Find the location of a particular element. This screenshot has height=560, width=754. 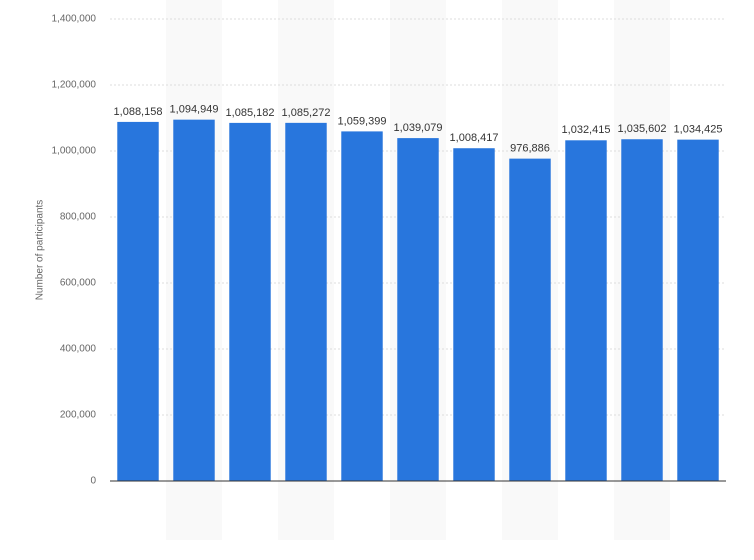

y-tick-label: 400,000 is located at coordinates (78, 349).